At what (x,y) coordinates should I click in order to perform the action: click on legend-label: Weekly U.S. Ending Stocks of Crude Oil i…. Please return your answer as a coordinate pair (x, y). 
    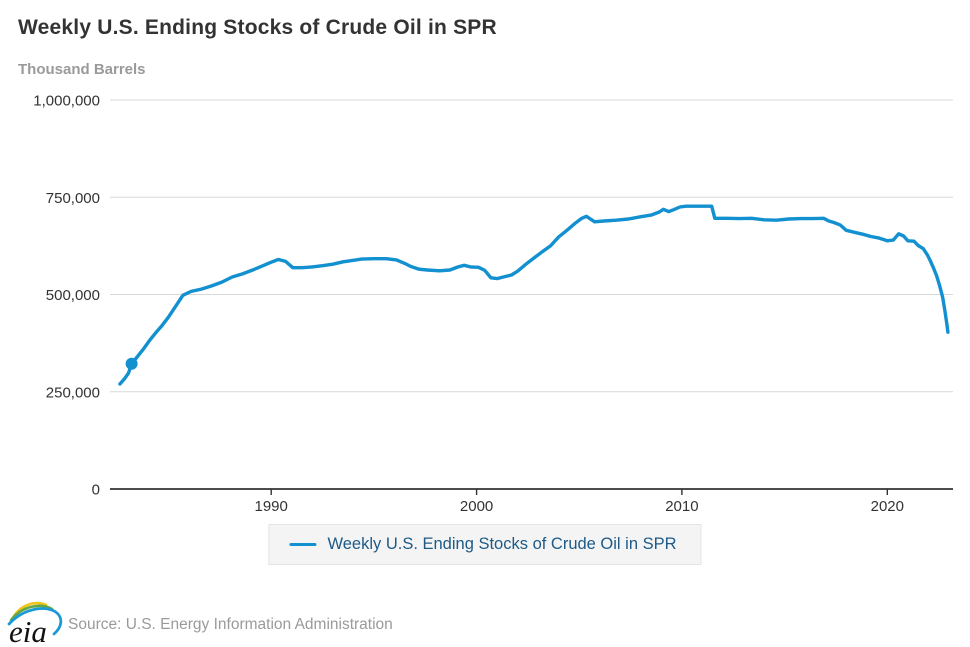
    Looking at the image, I should click on (502, 544).